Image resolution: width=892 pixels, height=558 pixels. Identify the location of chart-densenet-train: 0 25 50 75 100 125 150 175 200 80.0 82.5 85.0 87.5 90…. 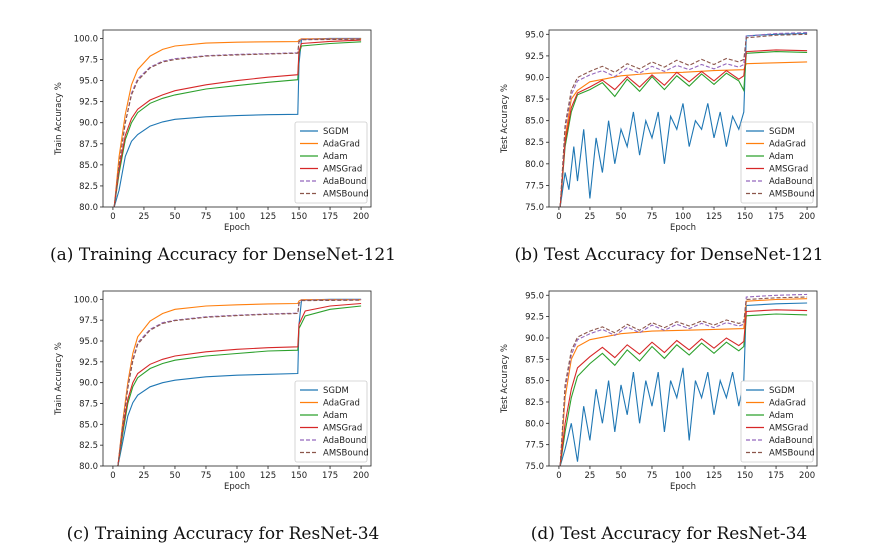
(213, 131).